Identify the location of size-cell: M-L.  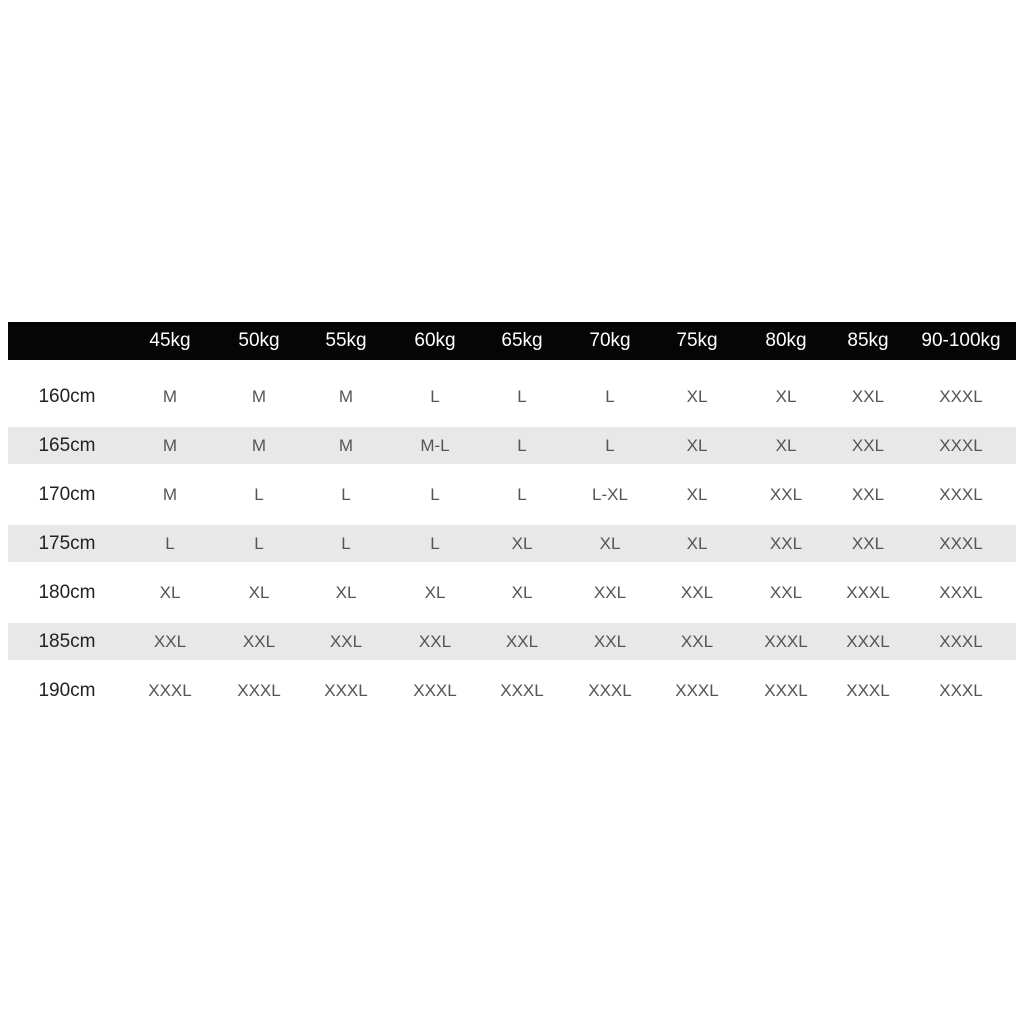
(435, 445).